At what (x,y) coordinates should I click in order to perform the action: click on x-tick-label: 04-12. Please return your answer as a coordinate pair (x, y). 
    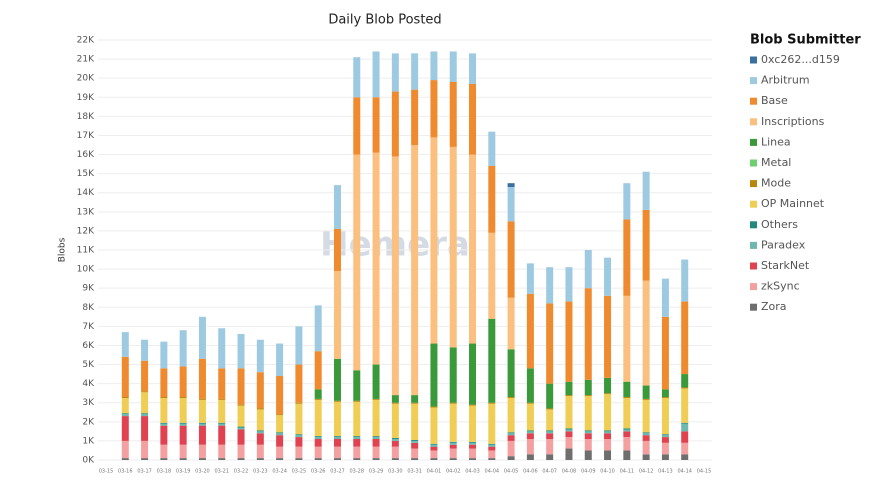
    Looking at the image, I should click on (646, 472).